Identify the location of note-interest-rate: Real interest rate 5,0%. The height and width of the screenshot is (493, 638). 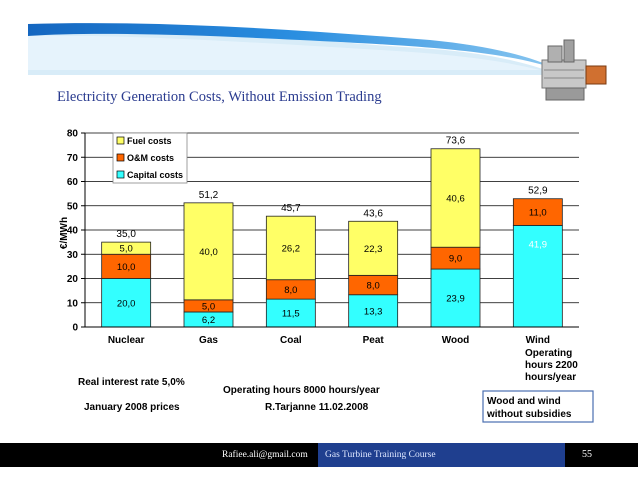
(131, 382).